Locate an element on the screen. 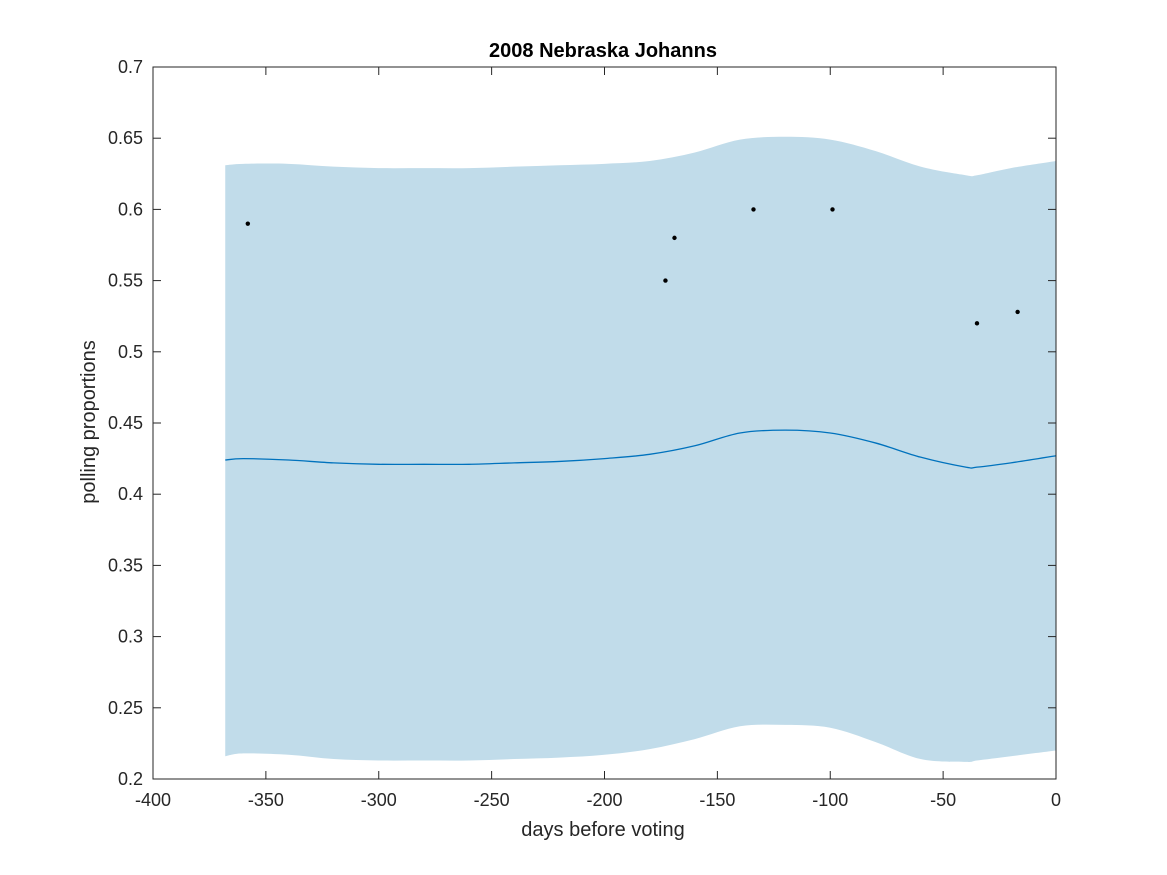 The image size is (1167, 875). mean-line is located at coordinates (641, 449).